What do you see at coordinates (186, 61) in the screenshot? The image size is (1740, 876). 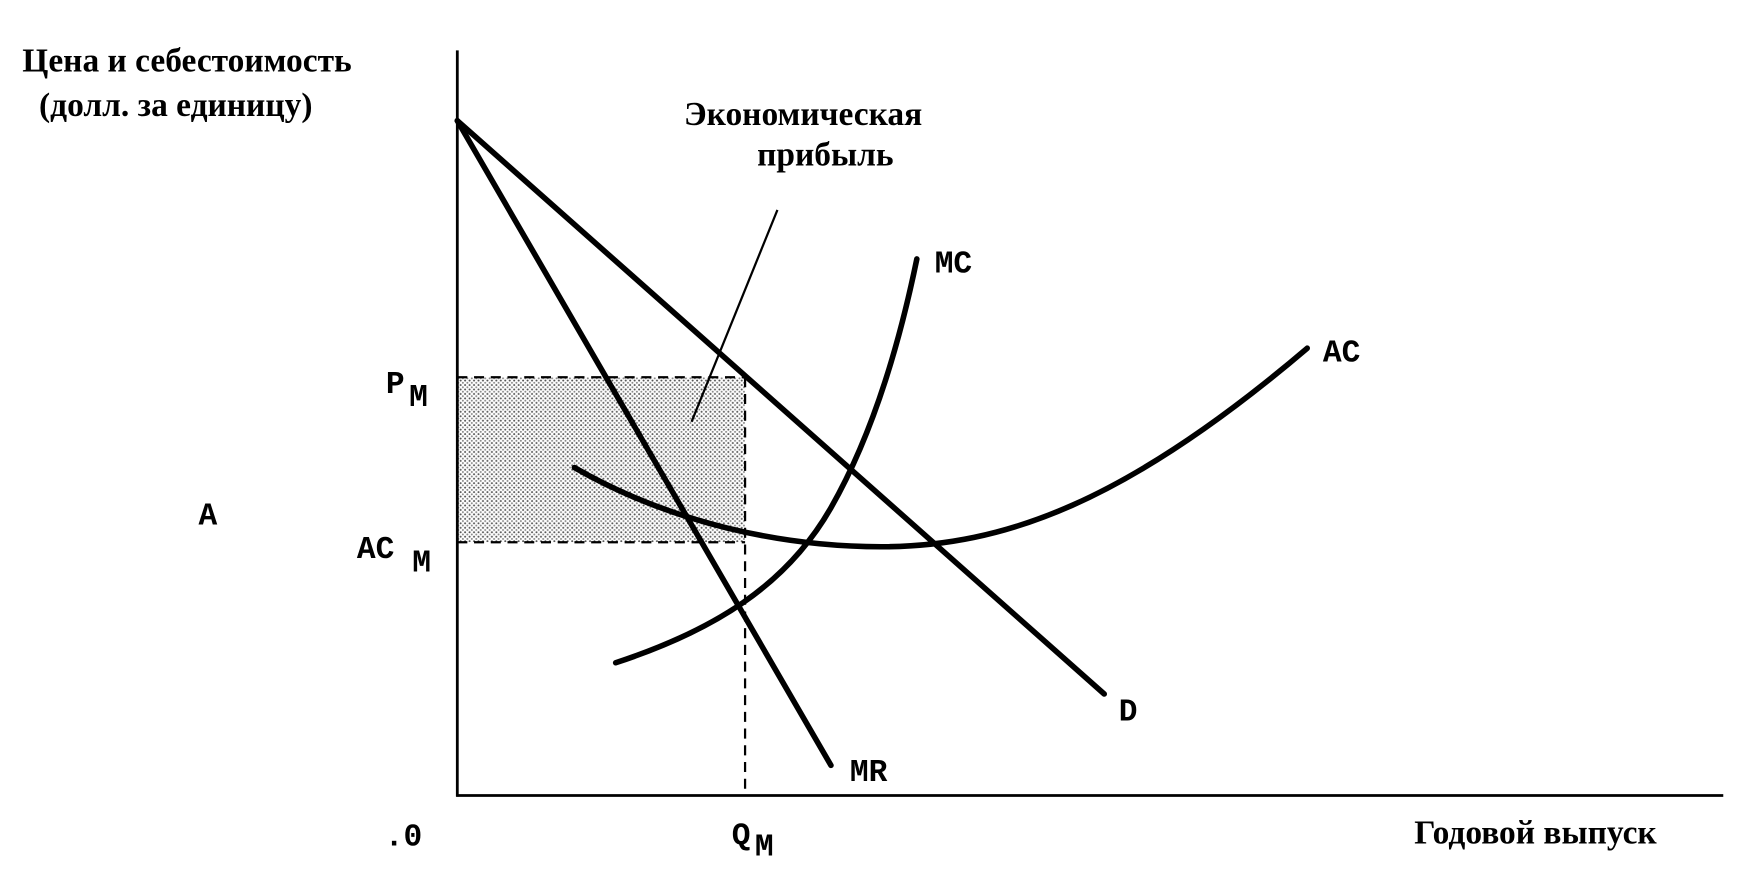 I see `y-axis-title: Цена и себестоимость` at bounding box center [186, 61].